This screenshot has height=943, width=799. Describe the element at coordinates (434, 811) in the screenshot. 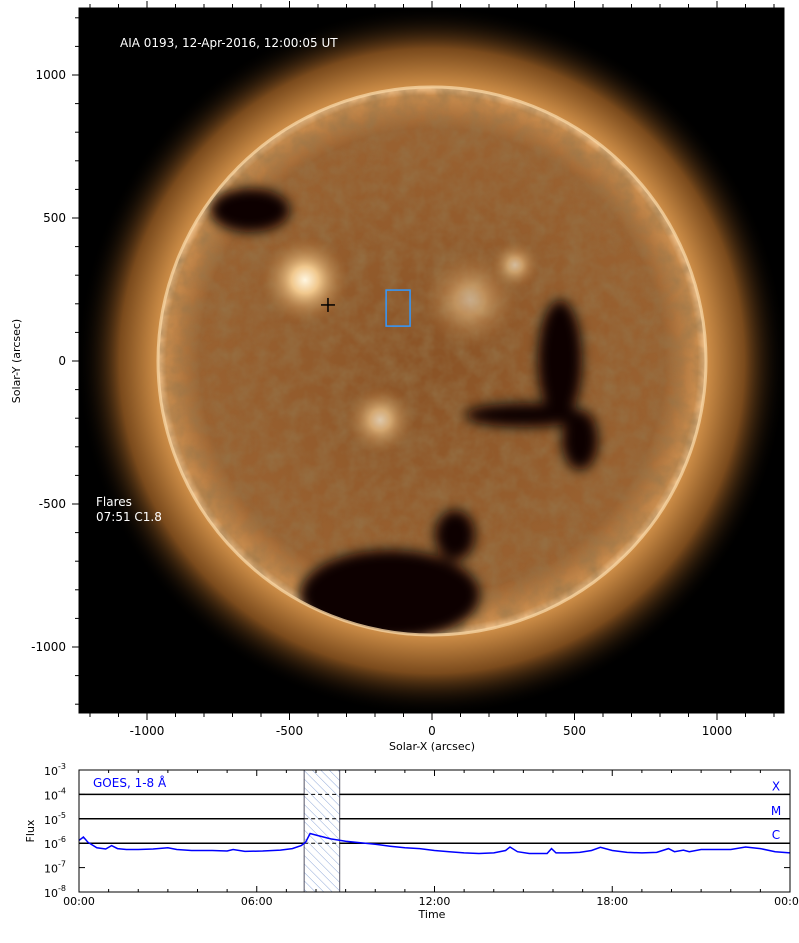

I see `flare-class-lines: XMC` at that location.